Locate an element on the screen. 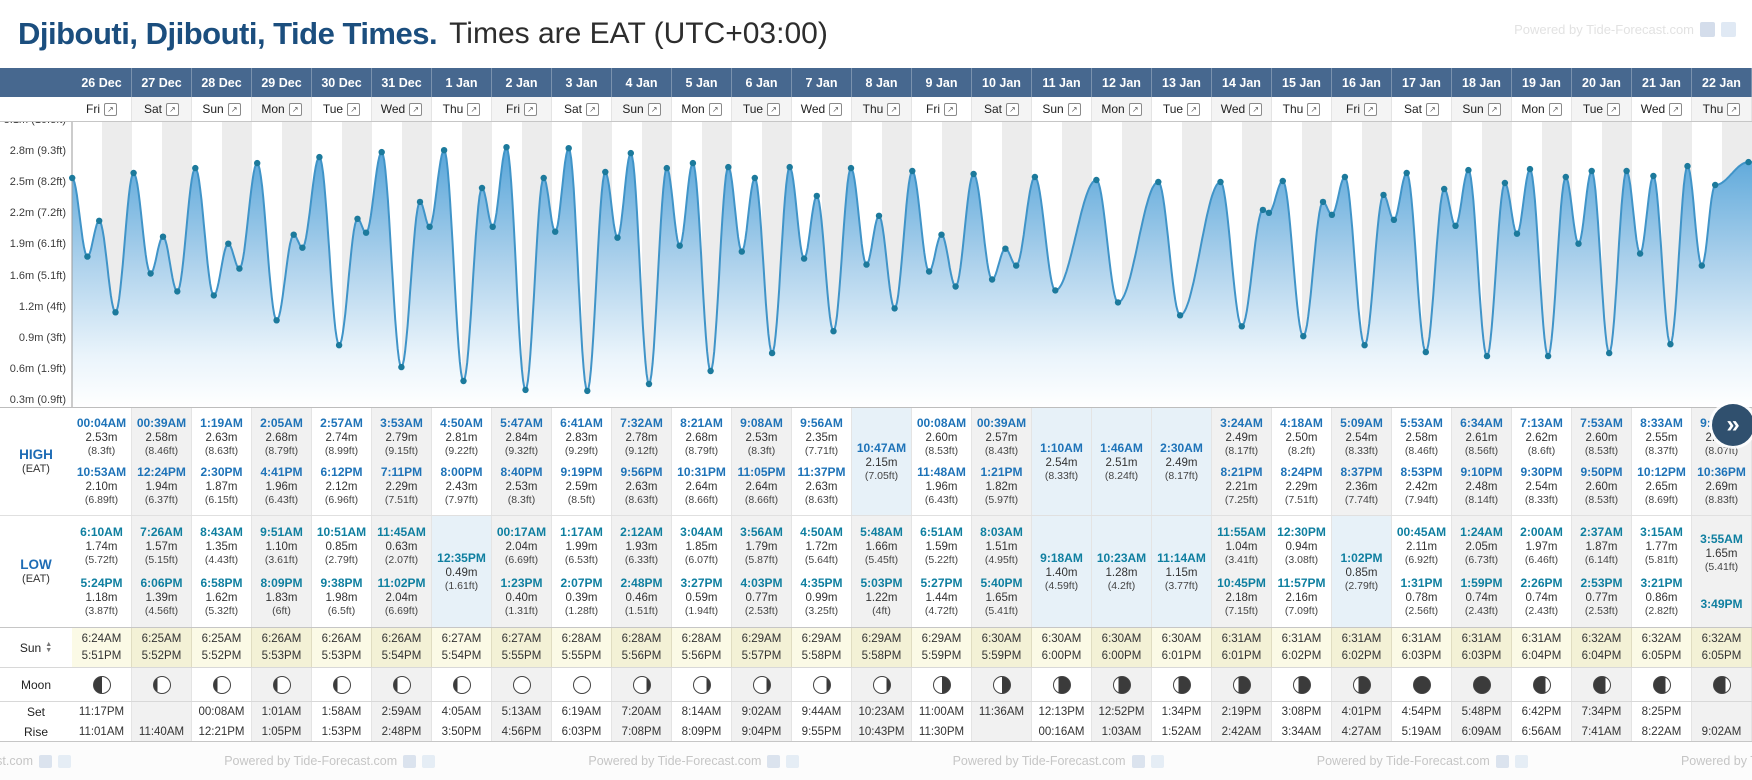  sun-cell: 6:27AM 5:54PM is located at coordinates (462, 647).